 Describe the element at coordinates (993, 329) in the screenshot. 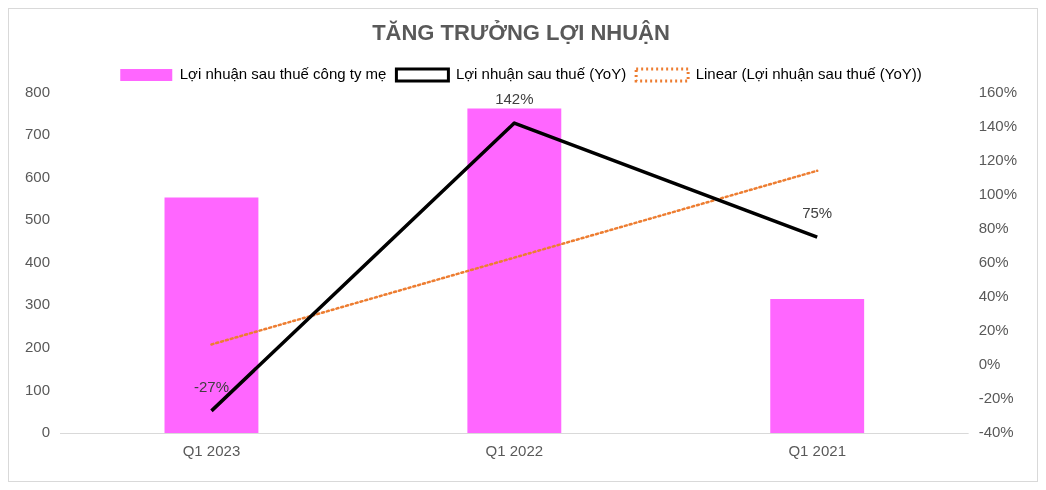

I see `y2-tick-label: 20%` at that location.